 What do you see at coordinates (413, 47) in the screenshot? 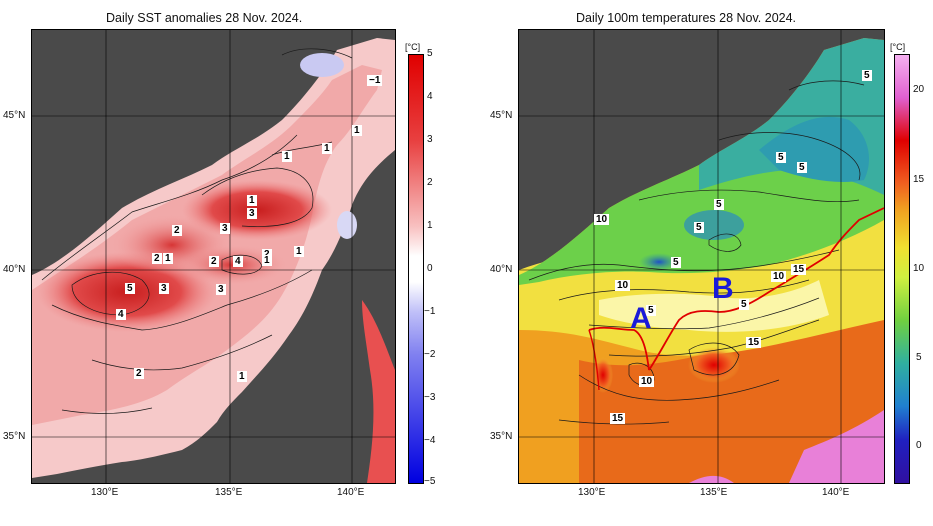
I see `left-colorbar-unit: [°C]` at bounding box center [413, 47].